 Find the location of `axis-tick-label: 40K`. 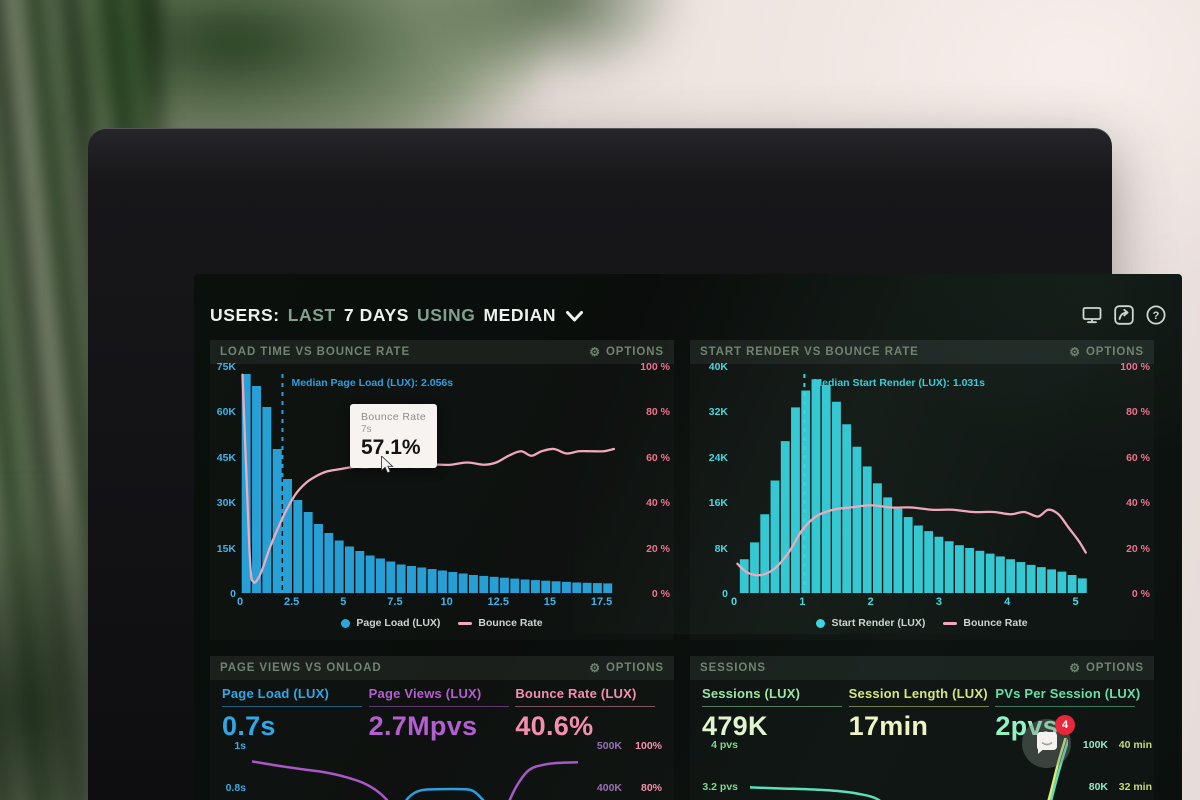

axis-tick-label: 40K is located at coordinates (718, 367).